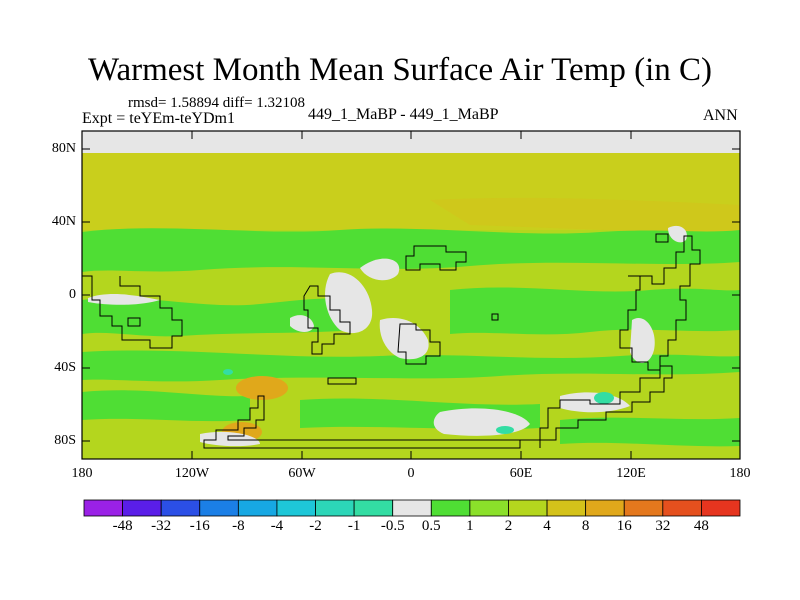 The width and height of the screenshot is (800, 600). What do you see at coordinates (63, 221) in the screenshot?
I see `lat-label-40n: 40N` at bounding box center [63, 221].